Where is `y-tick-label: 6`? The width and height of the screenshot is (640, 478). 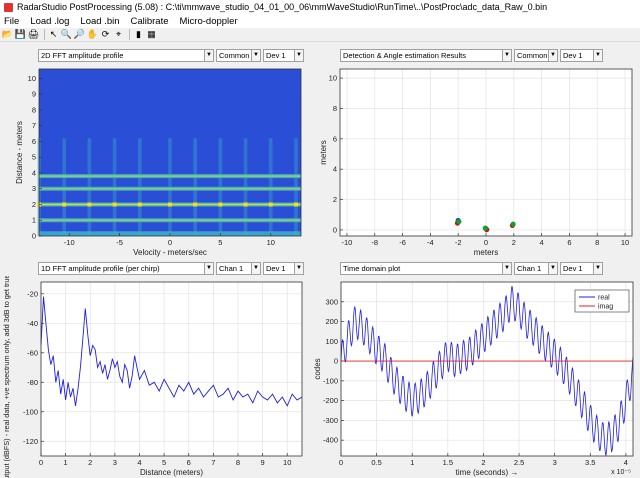
y-tick-label: 6 is located at coordinates (34, 141).